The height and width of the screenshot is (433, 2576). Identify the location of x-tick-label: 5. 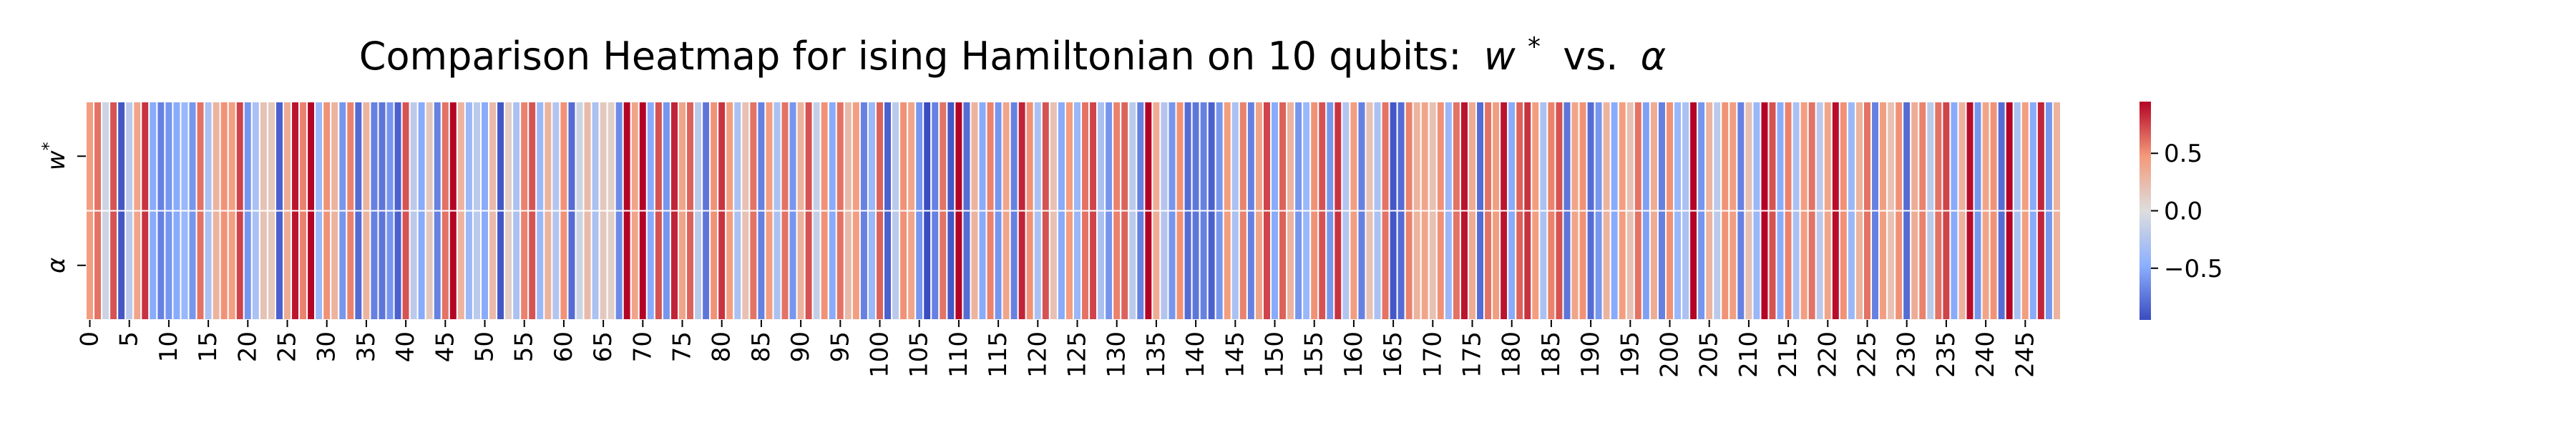
(129, 339).